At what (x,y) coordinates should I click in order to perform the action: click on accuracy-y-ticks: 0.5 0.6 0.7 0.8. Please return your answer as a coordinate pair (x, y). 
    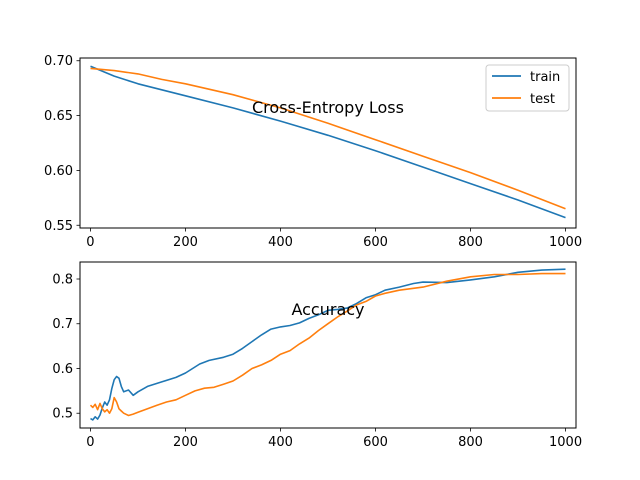
    Looking at the image, I should click on (66, 347).